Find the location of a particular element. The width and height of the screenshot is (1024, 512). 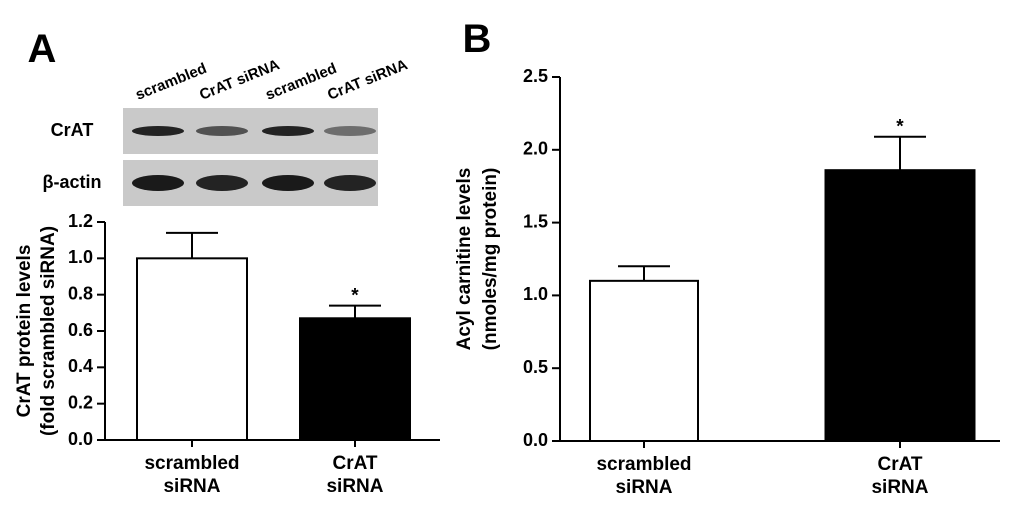

y-axis-label: (nmoles/mg protein) is located at coordinates (490, 259).